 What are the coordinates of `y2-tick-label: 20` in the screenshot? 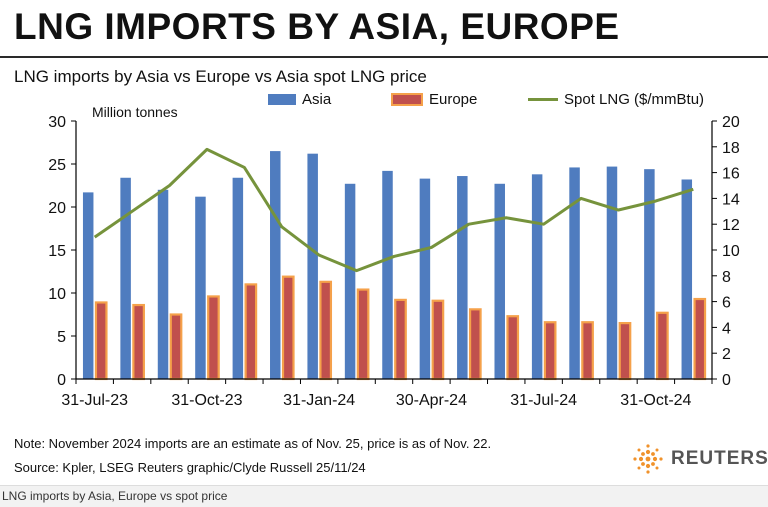 It's located at (731, 122).